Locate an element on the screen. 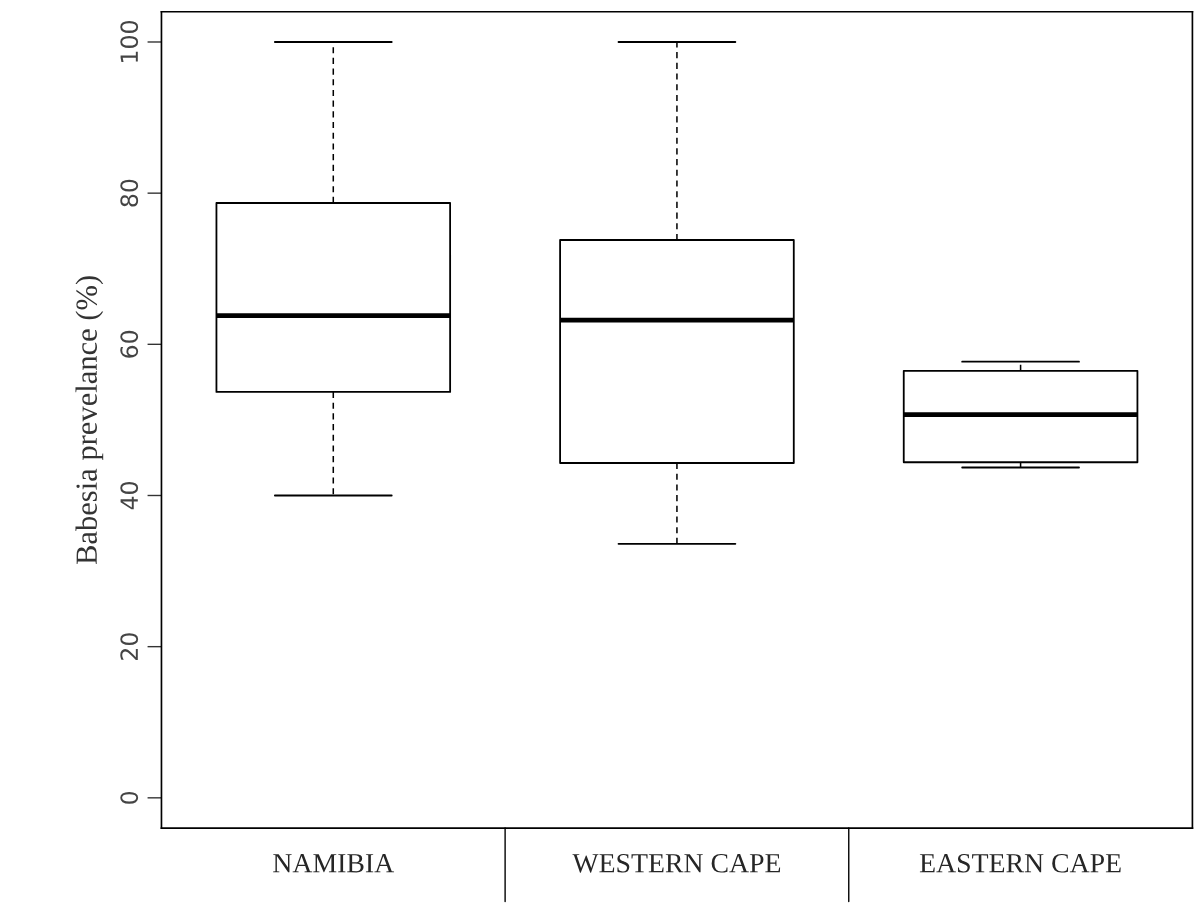  y-tick-label: 0 is located at coordinates (129, 797).